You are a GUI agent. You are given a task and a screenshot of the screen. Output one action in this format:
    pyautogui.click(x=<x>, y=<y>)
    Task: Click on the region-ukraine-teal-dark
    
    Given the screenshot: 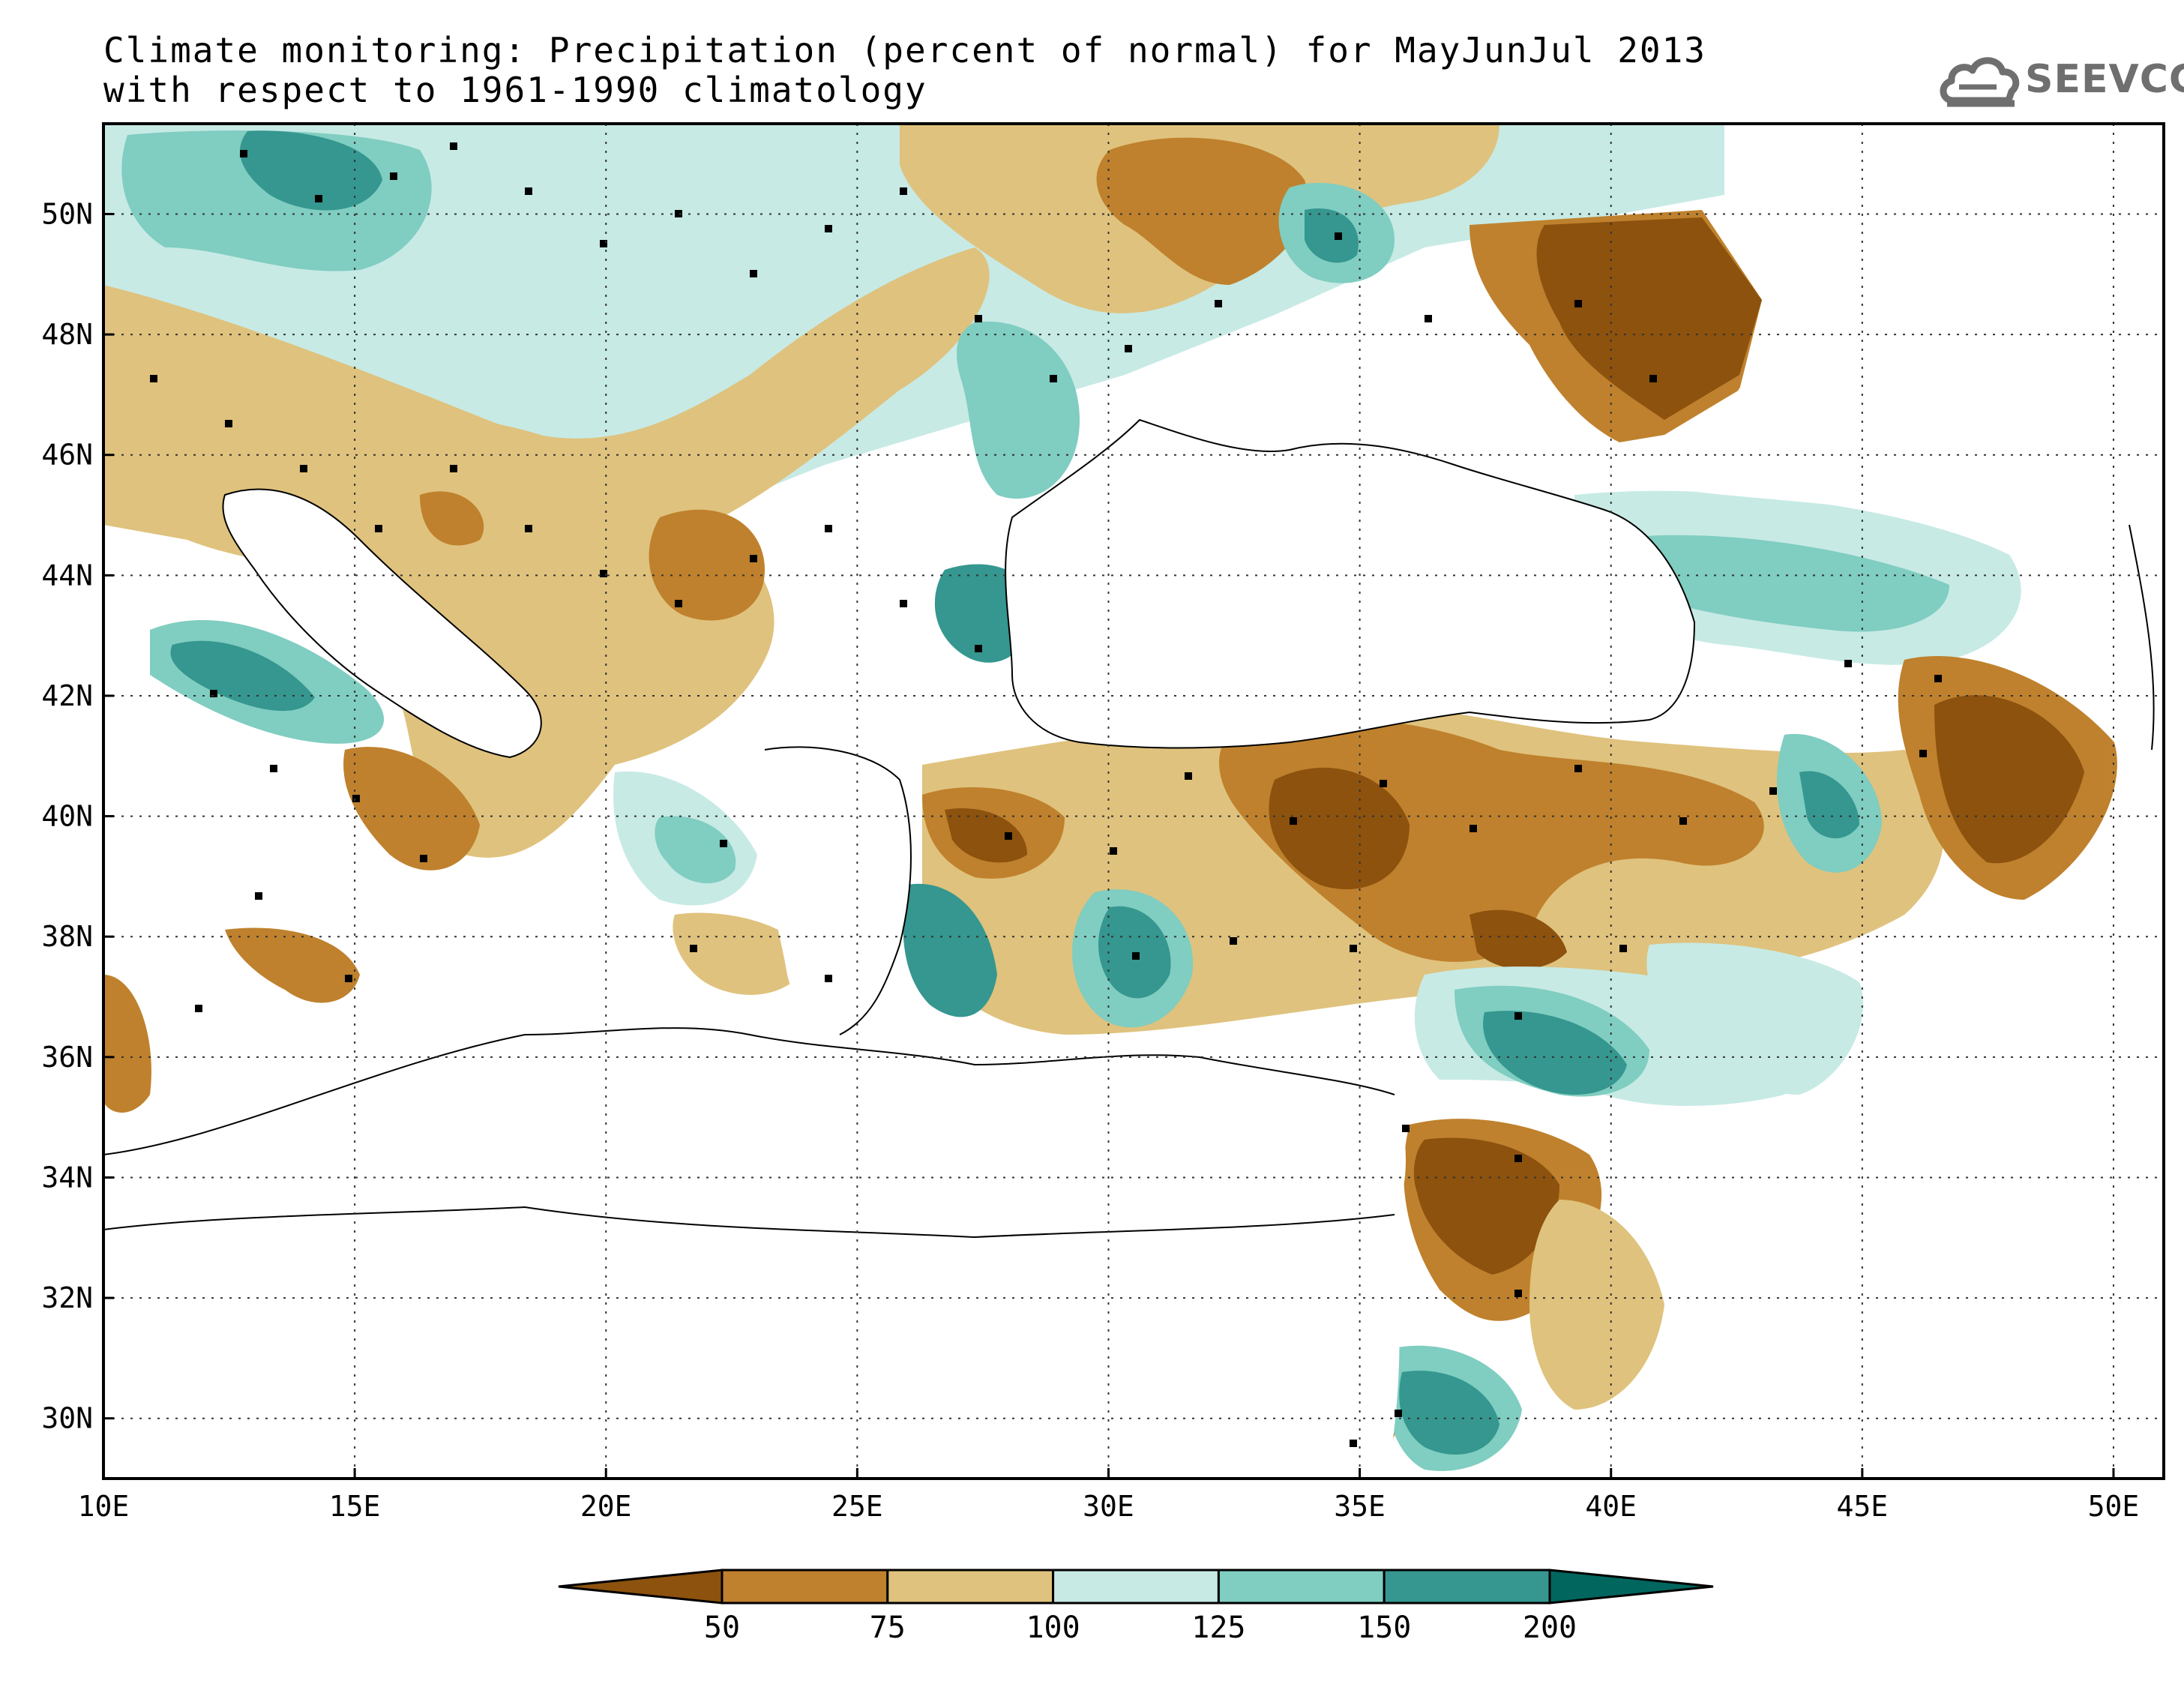 What is the action you would take?
    pyautogui.click(x=1332, y=235)
    